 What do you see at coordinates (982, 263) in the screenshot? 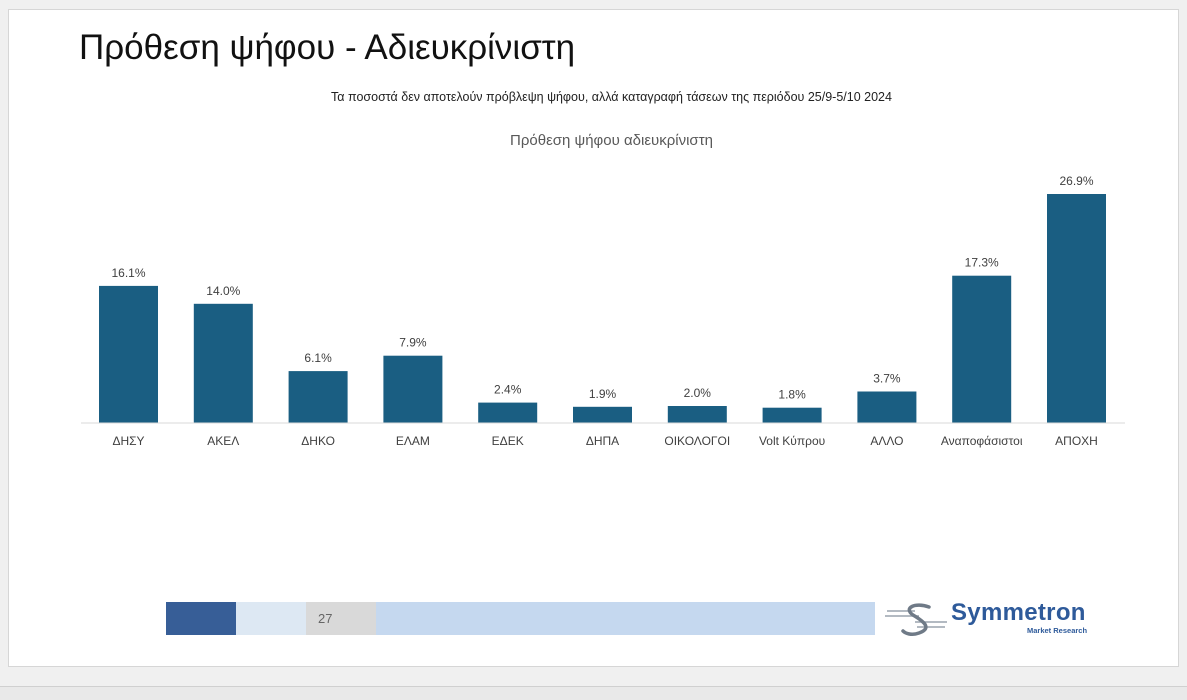
I see `data-label-9: 17.3%` at bounding box center [982, 263].